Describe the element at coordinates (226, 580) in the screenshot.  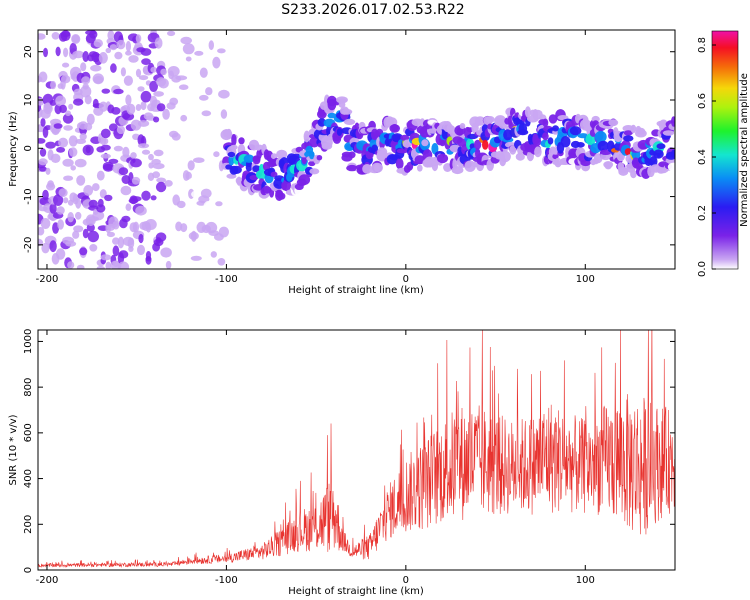
I see `snr-xtick-label: -100` at that location.